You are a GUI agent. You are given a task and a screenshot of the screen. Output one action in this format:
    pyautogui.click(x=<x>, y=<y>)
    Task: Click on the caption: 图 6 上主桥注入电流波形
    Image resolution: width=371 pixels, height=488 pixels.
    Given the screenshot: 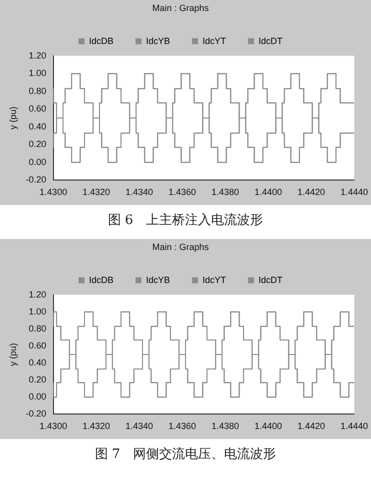 What is the action you would take?
    pyautogui.click(x=185, y=221)
    